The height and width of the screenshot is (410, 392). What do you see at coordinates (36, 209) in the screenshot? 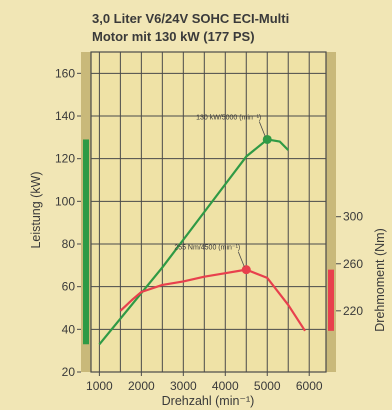
I see `left-y-axis-label: Leistung (kW)` at bounding box center [36, 209].